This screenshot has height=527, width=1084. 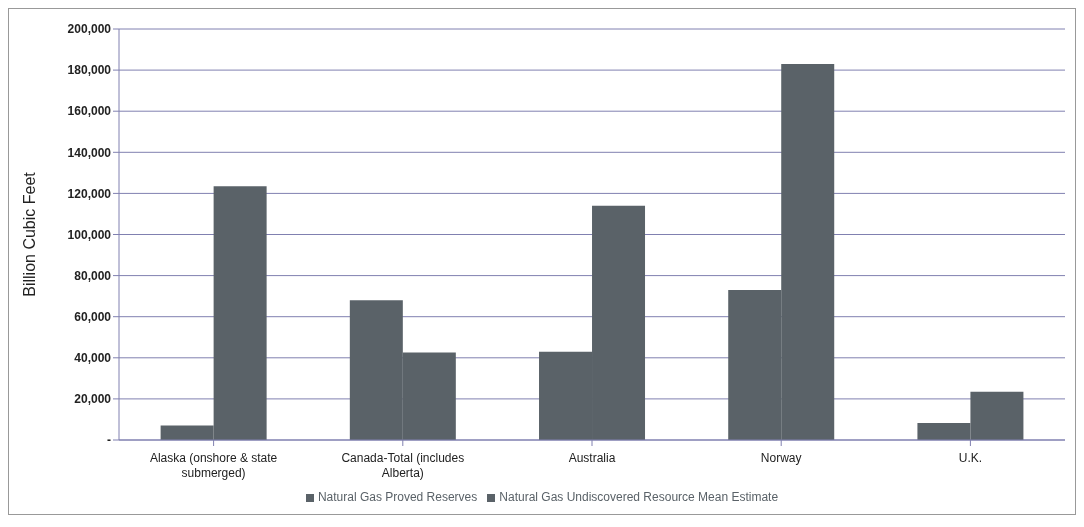 What do you see at coordinates (89, 152) in the screenshot?
I see `y-tick-label: 140,000` at bounding box center [89, 152].